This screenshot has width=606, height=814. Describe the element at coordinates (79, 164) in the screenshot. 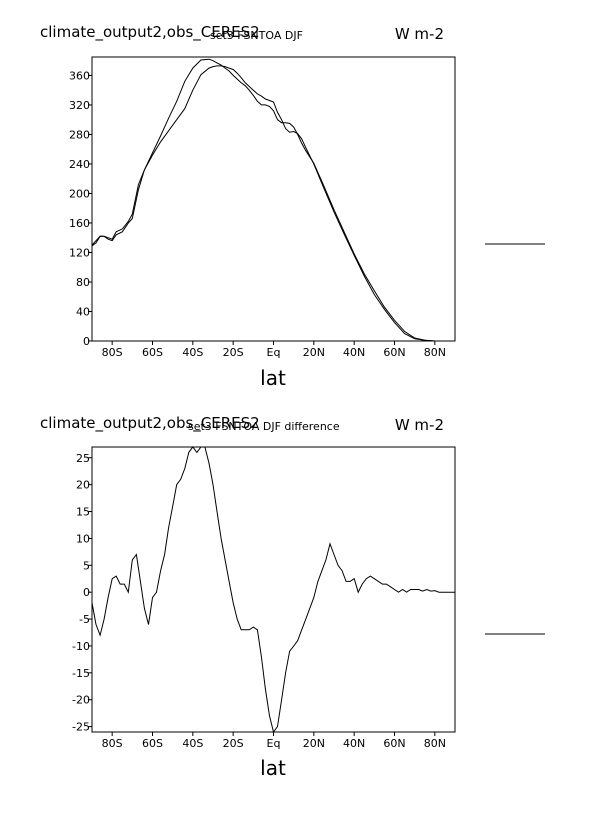

I see `y-tick-label: 240` at that location.